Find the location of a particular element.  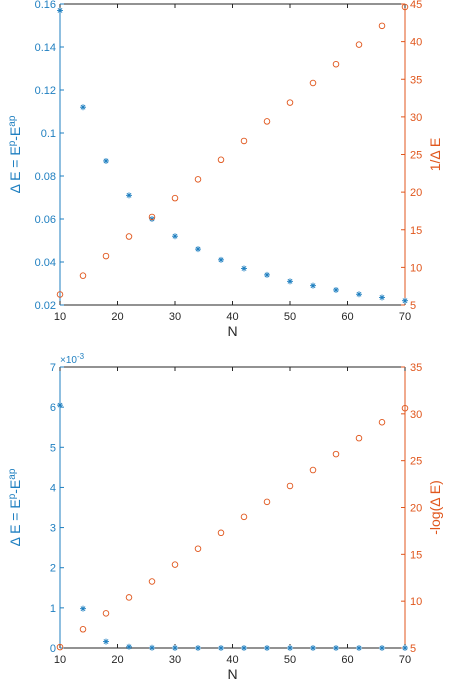

left-y-tick-label: 0.08 is located at coordinates (45, 177).